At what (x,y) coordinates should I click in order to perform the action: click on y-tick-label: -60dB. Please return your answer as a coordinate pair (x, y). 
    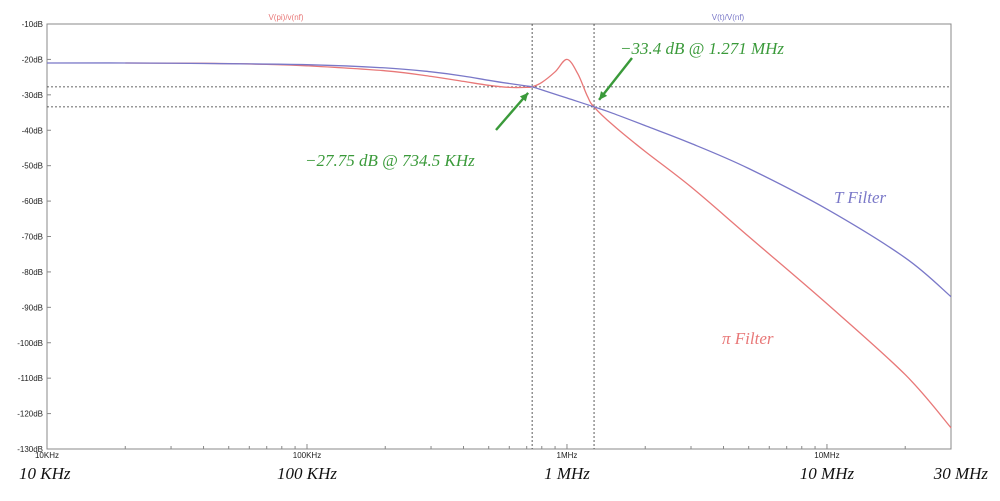
    Looking at the image, I should click on (32, 201).